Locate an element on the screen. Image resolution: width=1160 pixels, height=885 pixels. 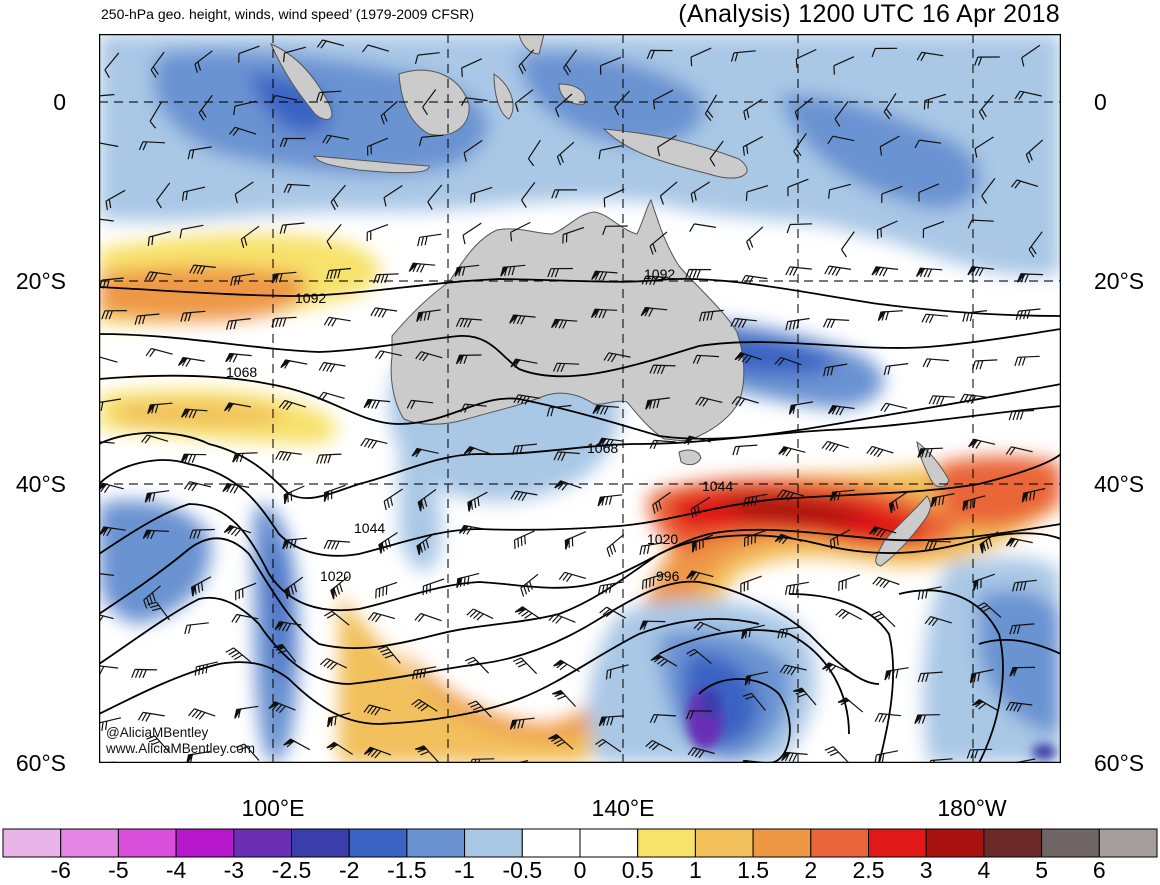
contour-label: 996 is located at coordinates (668, 576).